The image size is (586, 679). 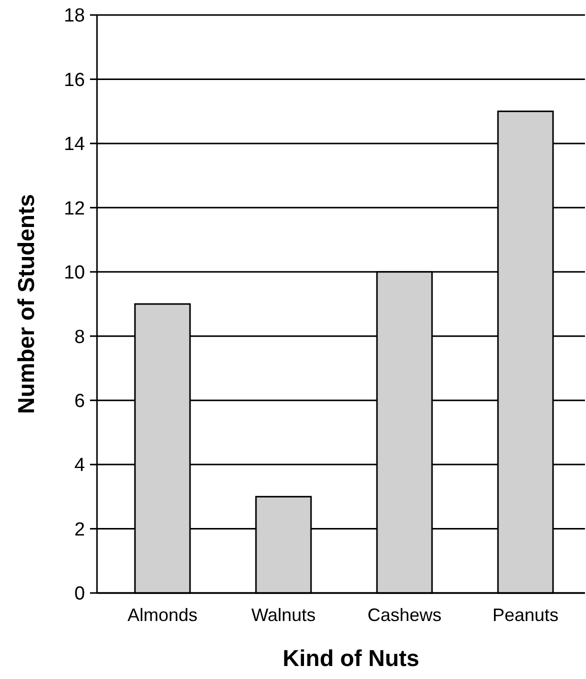 What do you see at coordinates (74, 80) in the screenshot?
I see `y-tick-label: 16` at bounding box center [74, 80].